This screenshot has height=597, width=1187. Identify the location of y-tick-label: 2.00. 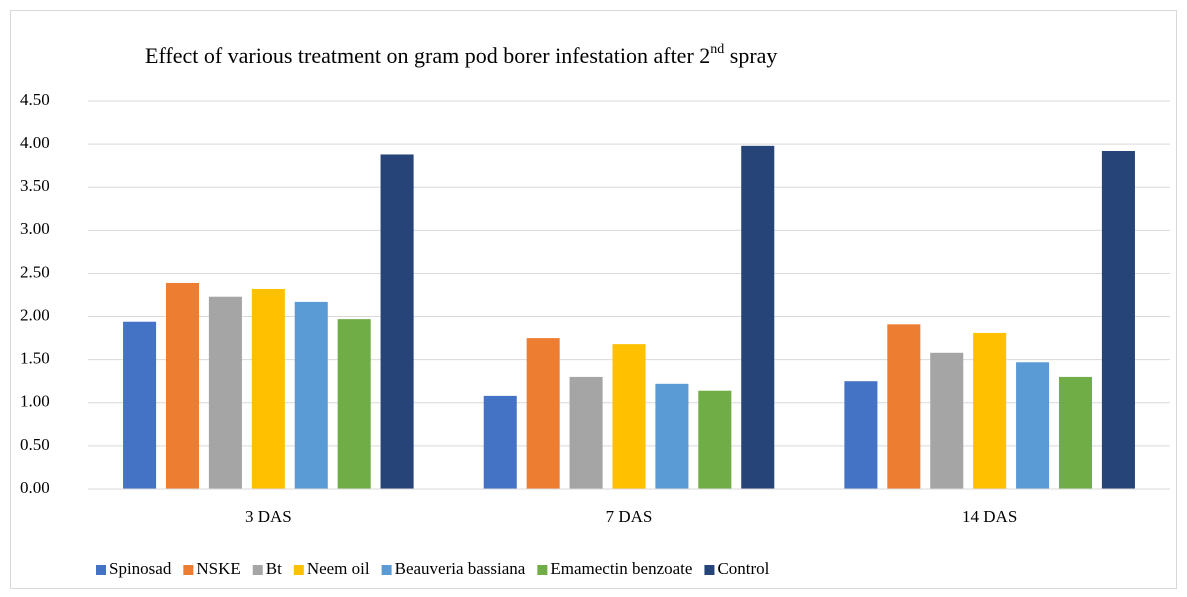
(35, 314).